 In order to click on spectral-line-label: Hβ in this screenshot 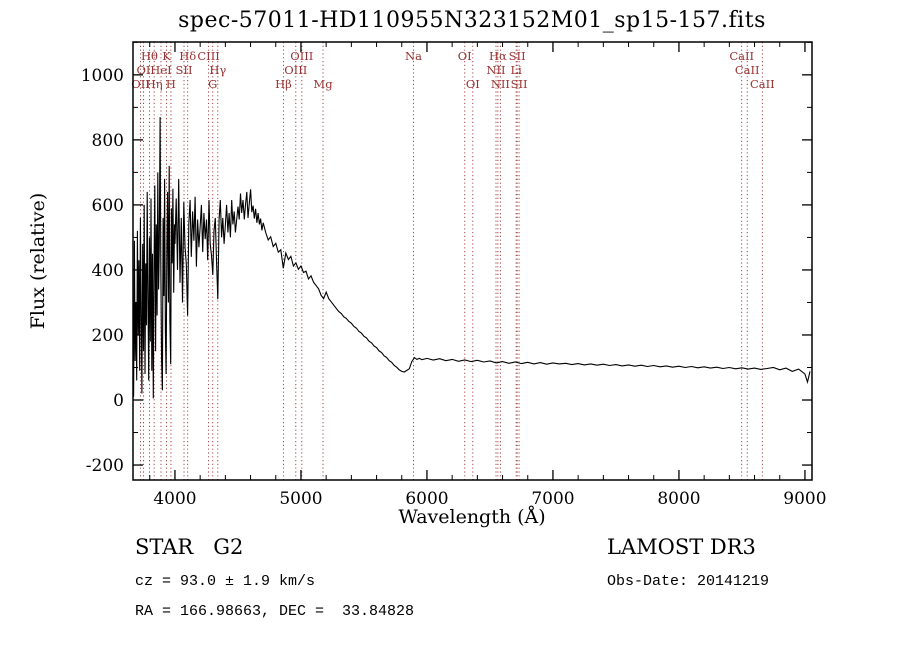, I will do `click(283, 84)`.